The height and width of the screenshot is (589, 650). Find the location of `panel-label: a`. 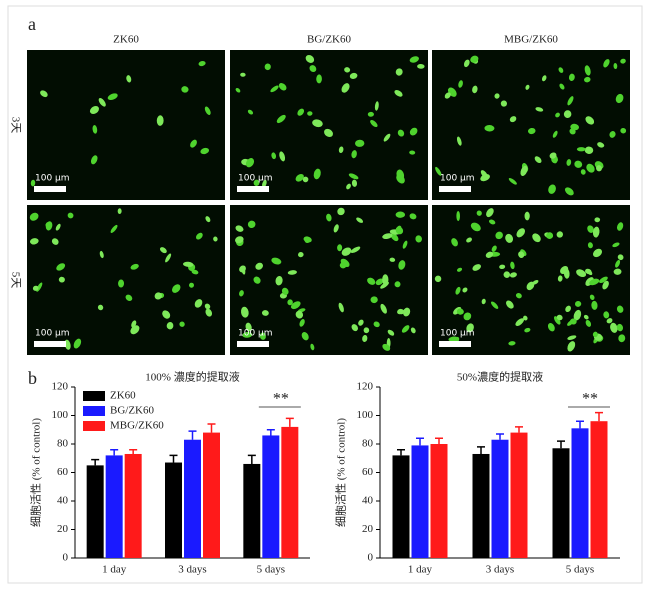

panel-label: a is located at coordinates (32, 24).